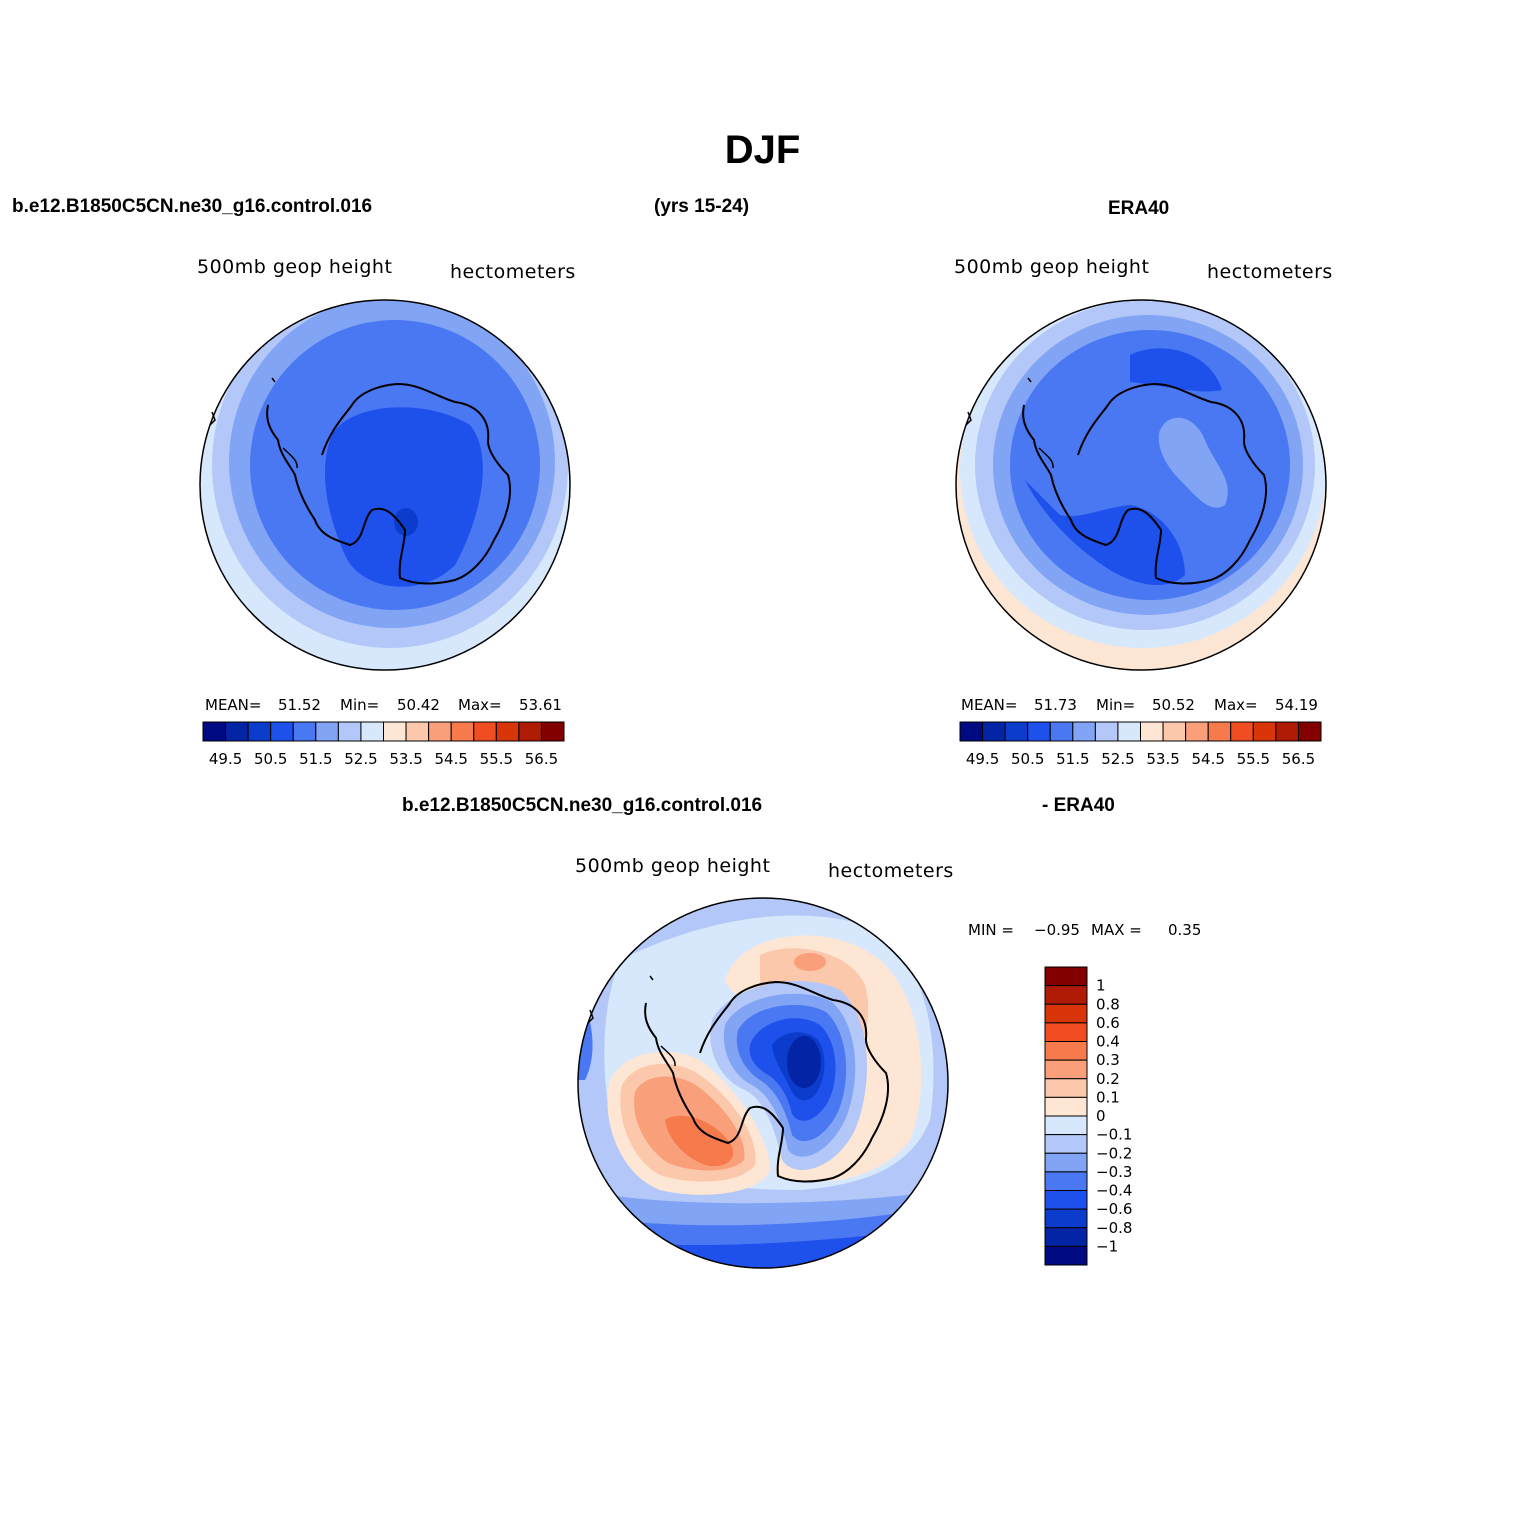 The height and width of the screenshot is (1525, 1525). I want to click on model-colorbar-label: 56.5, so click(541, 759).